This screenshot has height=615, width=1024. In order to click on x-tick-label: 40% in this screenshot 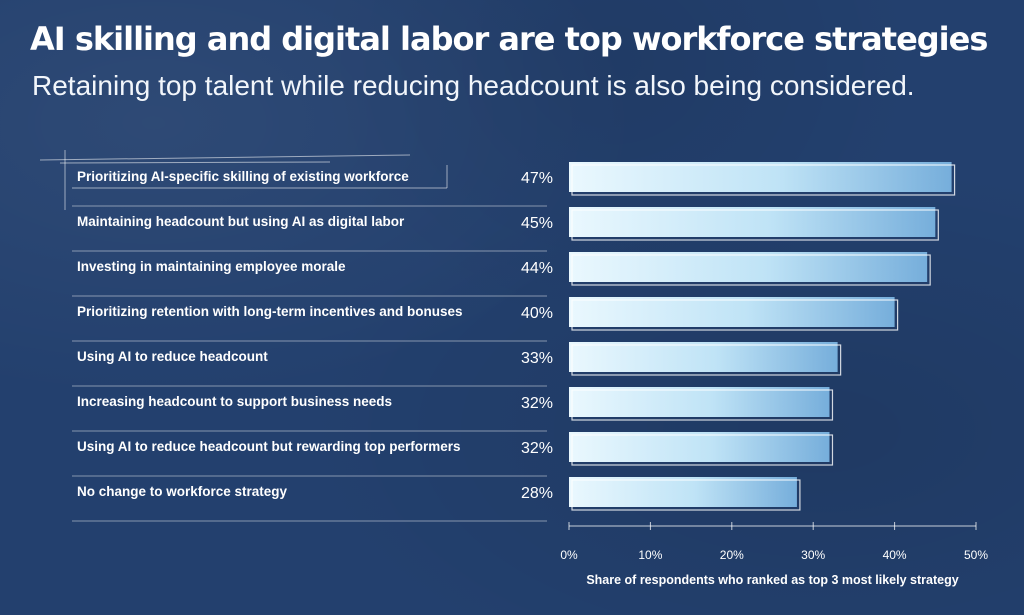, I will do `click(895, 555)`.